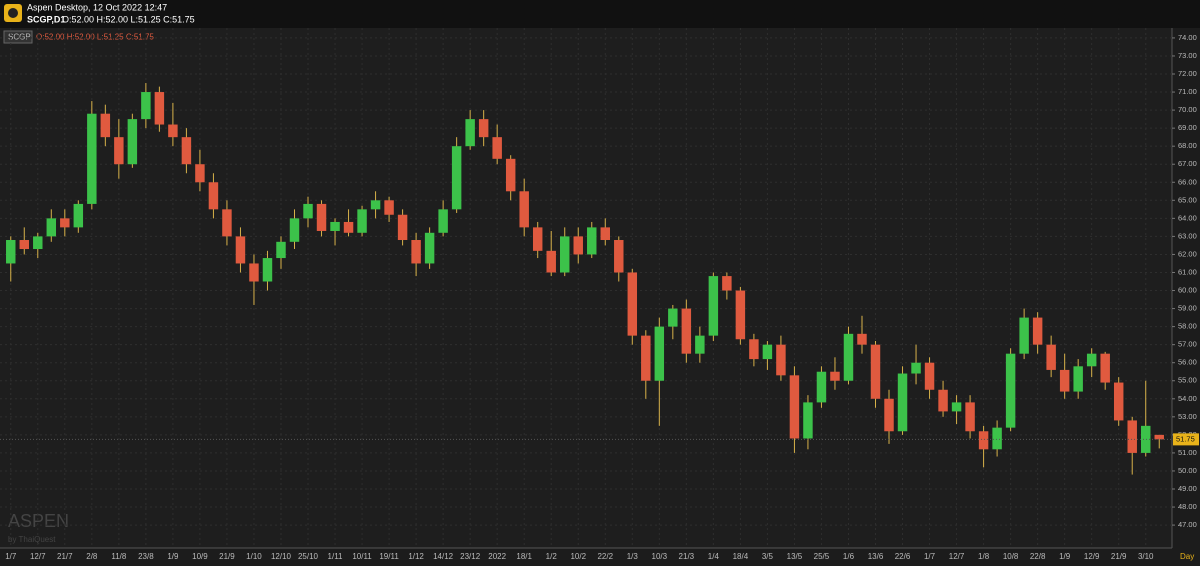 The image size is (1200, 566). Describe the element at coordinates (1187, 73) in the screenshot. I see `y-tick-label: 72.00` at that location.